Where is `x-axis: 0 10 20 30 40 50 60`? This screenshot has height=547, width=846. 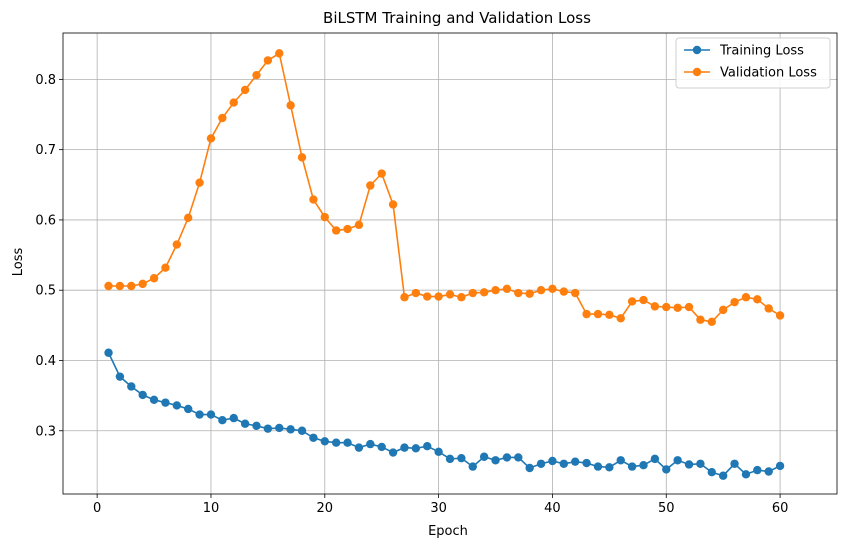
x-axis: 0 10 20 30 40 50 60 is located at coordinates (440, 505).